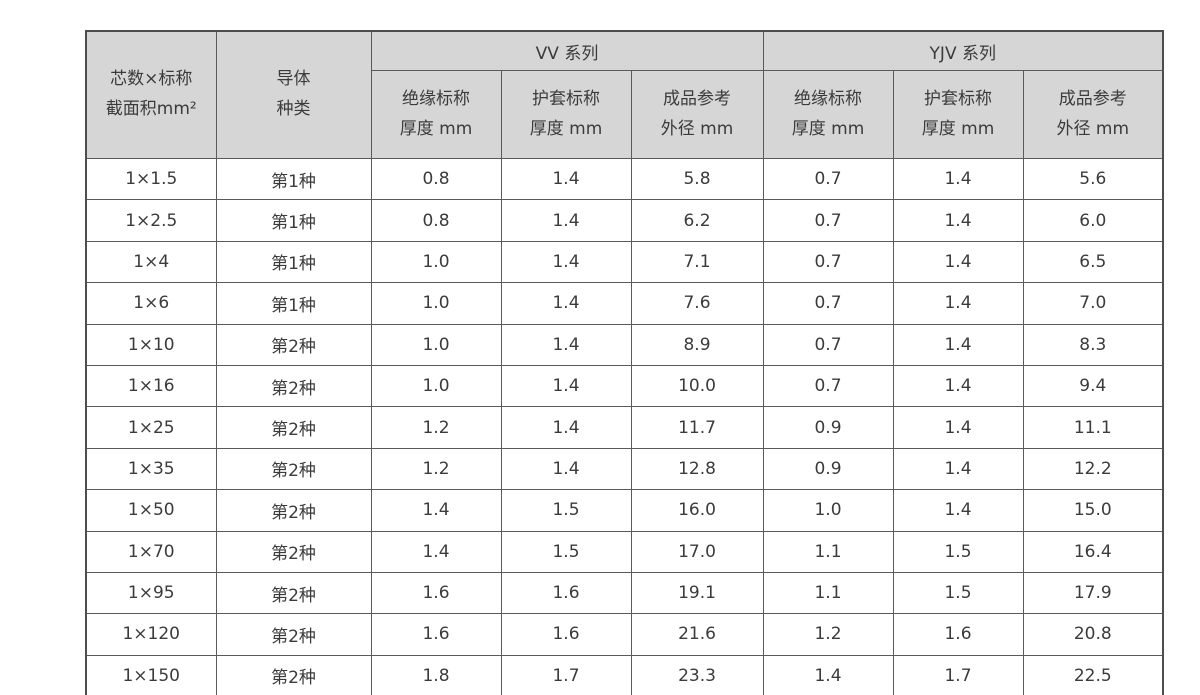 This screenshot has height=695, width=1200. Describe the element at coordinates (624, 220) in the screenshot. I see `table-row: 1×2.5 第1种 0.8 1.4 6.2 0.7 1.4 6.0` at that location.